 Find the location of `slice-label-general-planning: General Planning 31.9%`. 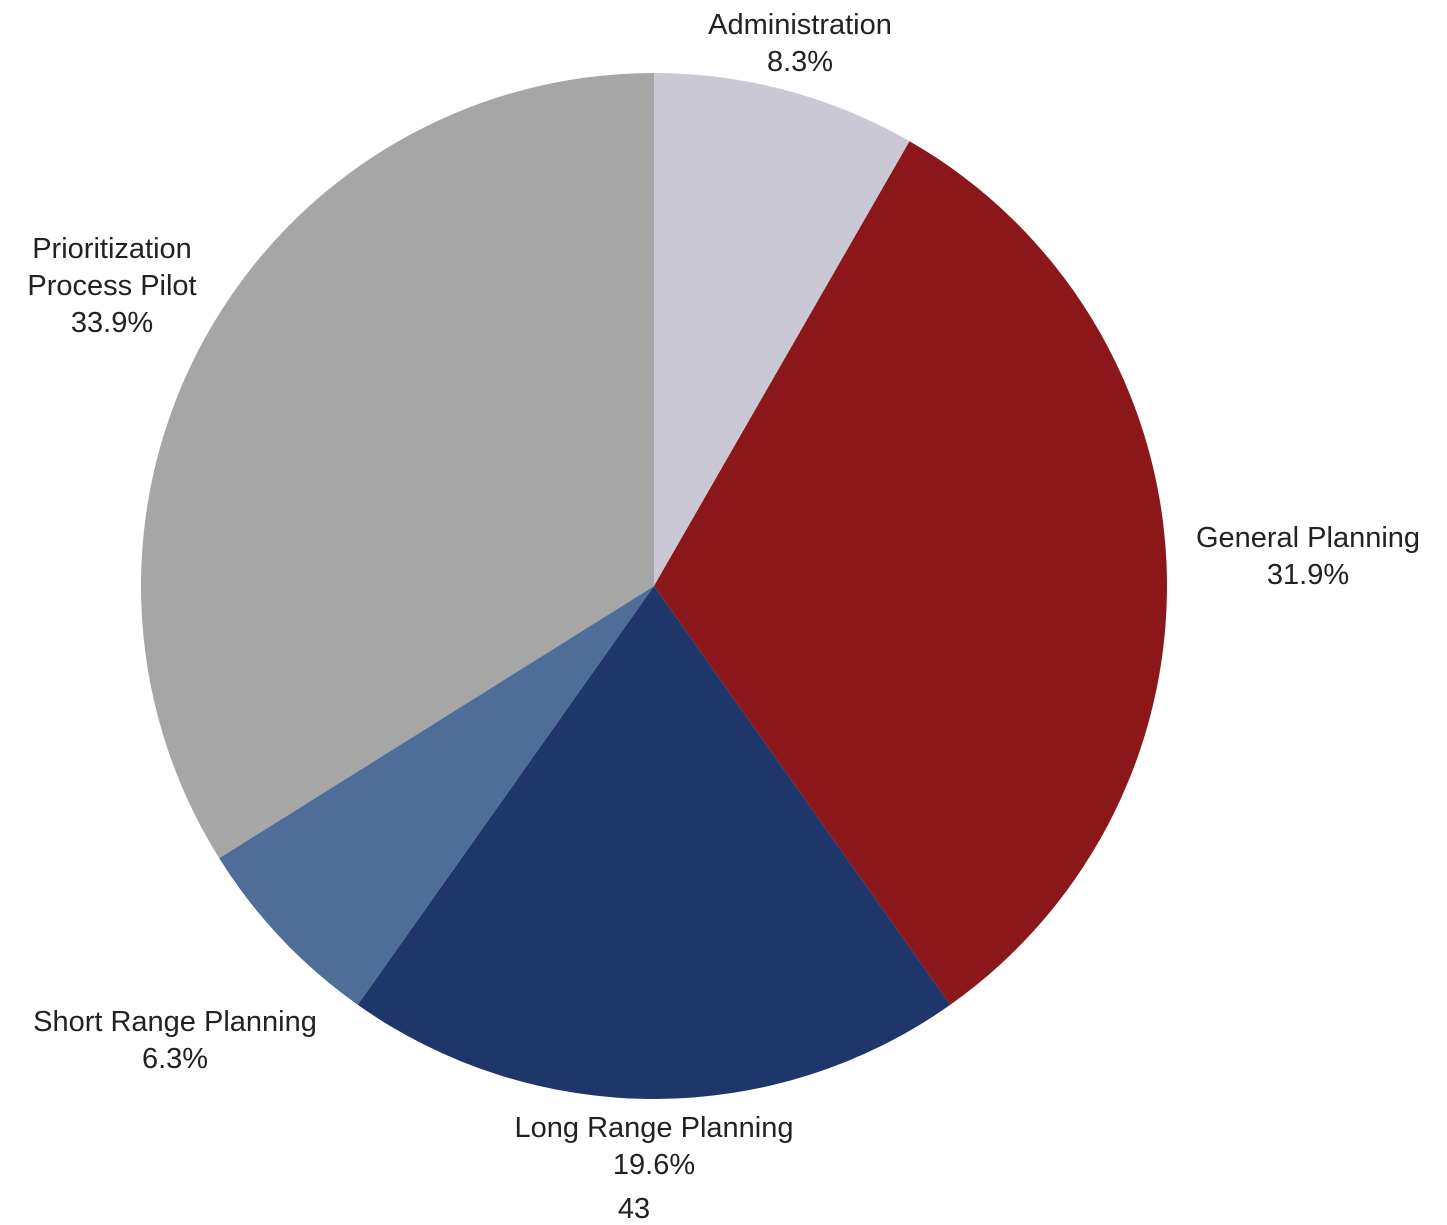

slice-label-general-planning: General Planning 31.9% is located at coordinates (1308, 556).